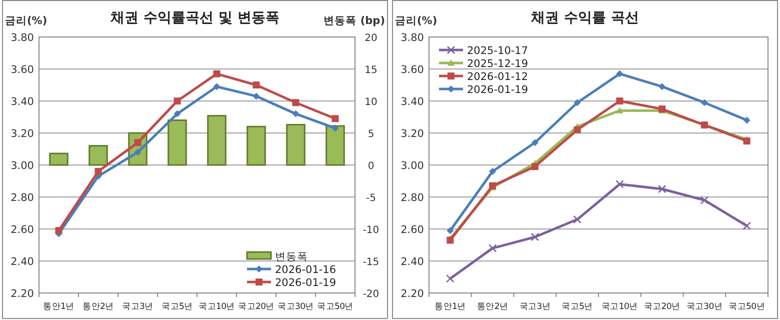  Describe the element at coordinates (371, 294) in the screenshot. I see `y2-tick-label: -20` at that location.